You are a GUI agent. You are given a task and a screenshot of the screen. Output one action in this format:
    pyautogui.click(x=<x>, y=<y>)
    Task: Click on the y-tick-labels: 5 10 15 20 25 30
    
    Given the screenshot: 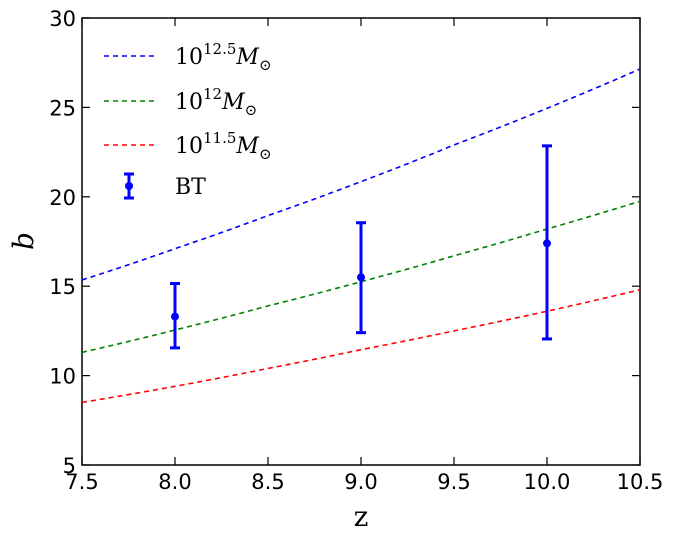 What is the action you would take?
    pyautogui.click(x=62, y=242)
    